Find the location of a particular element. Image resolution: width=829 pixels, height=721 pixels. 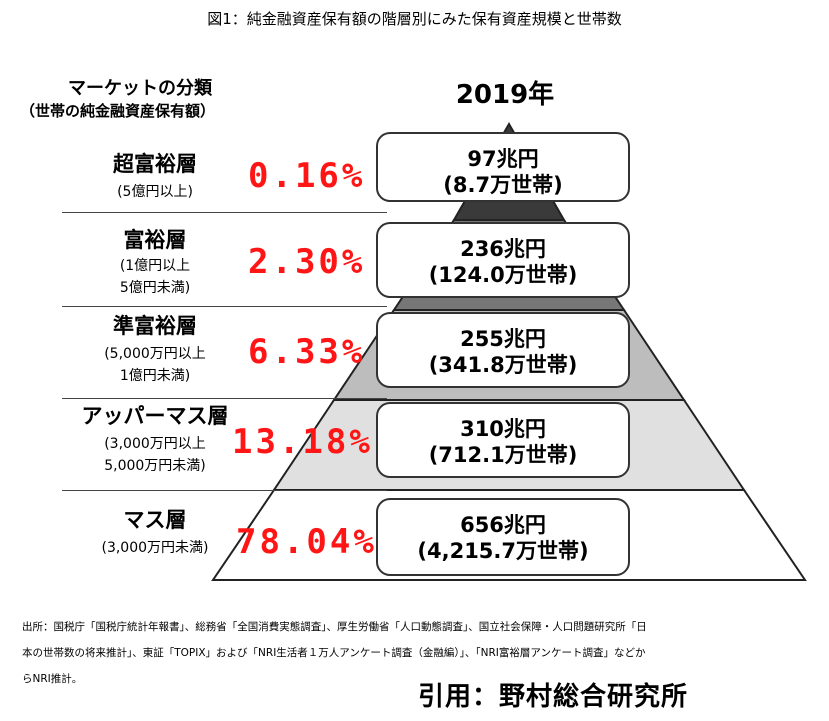

tier-3-value-box: 255兆円 (341.8万世帯) is located at coordinates (503, 350).